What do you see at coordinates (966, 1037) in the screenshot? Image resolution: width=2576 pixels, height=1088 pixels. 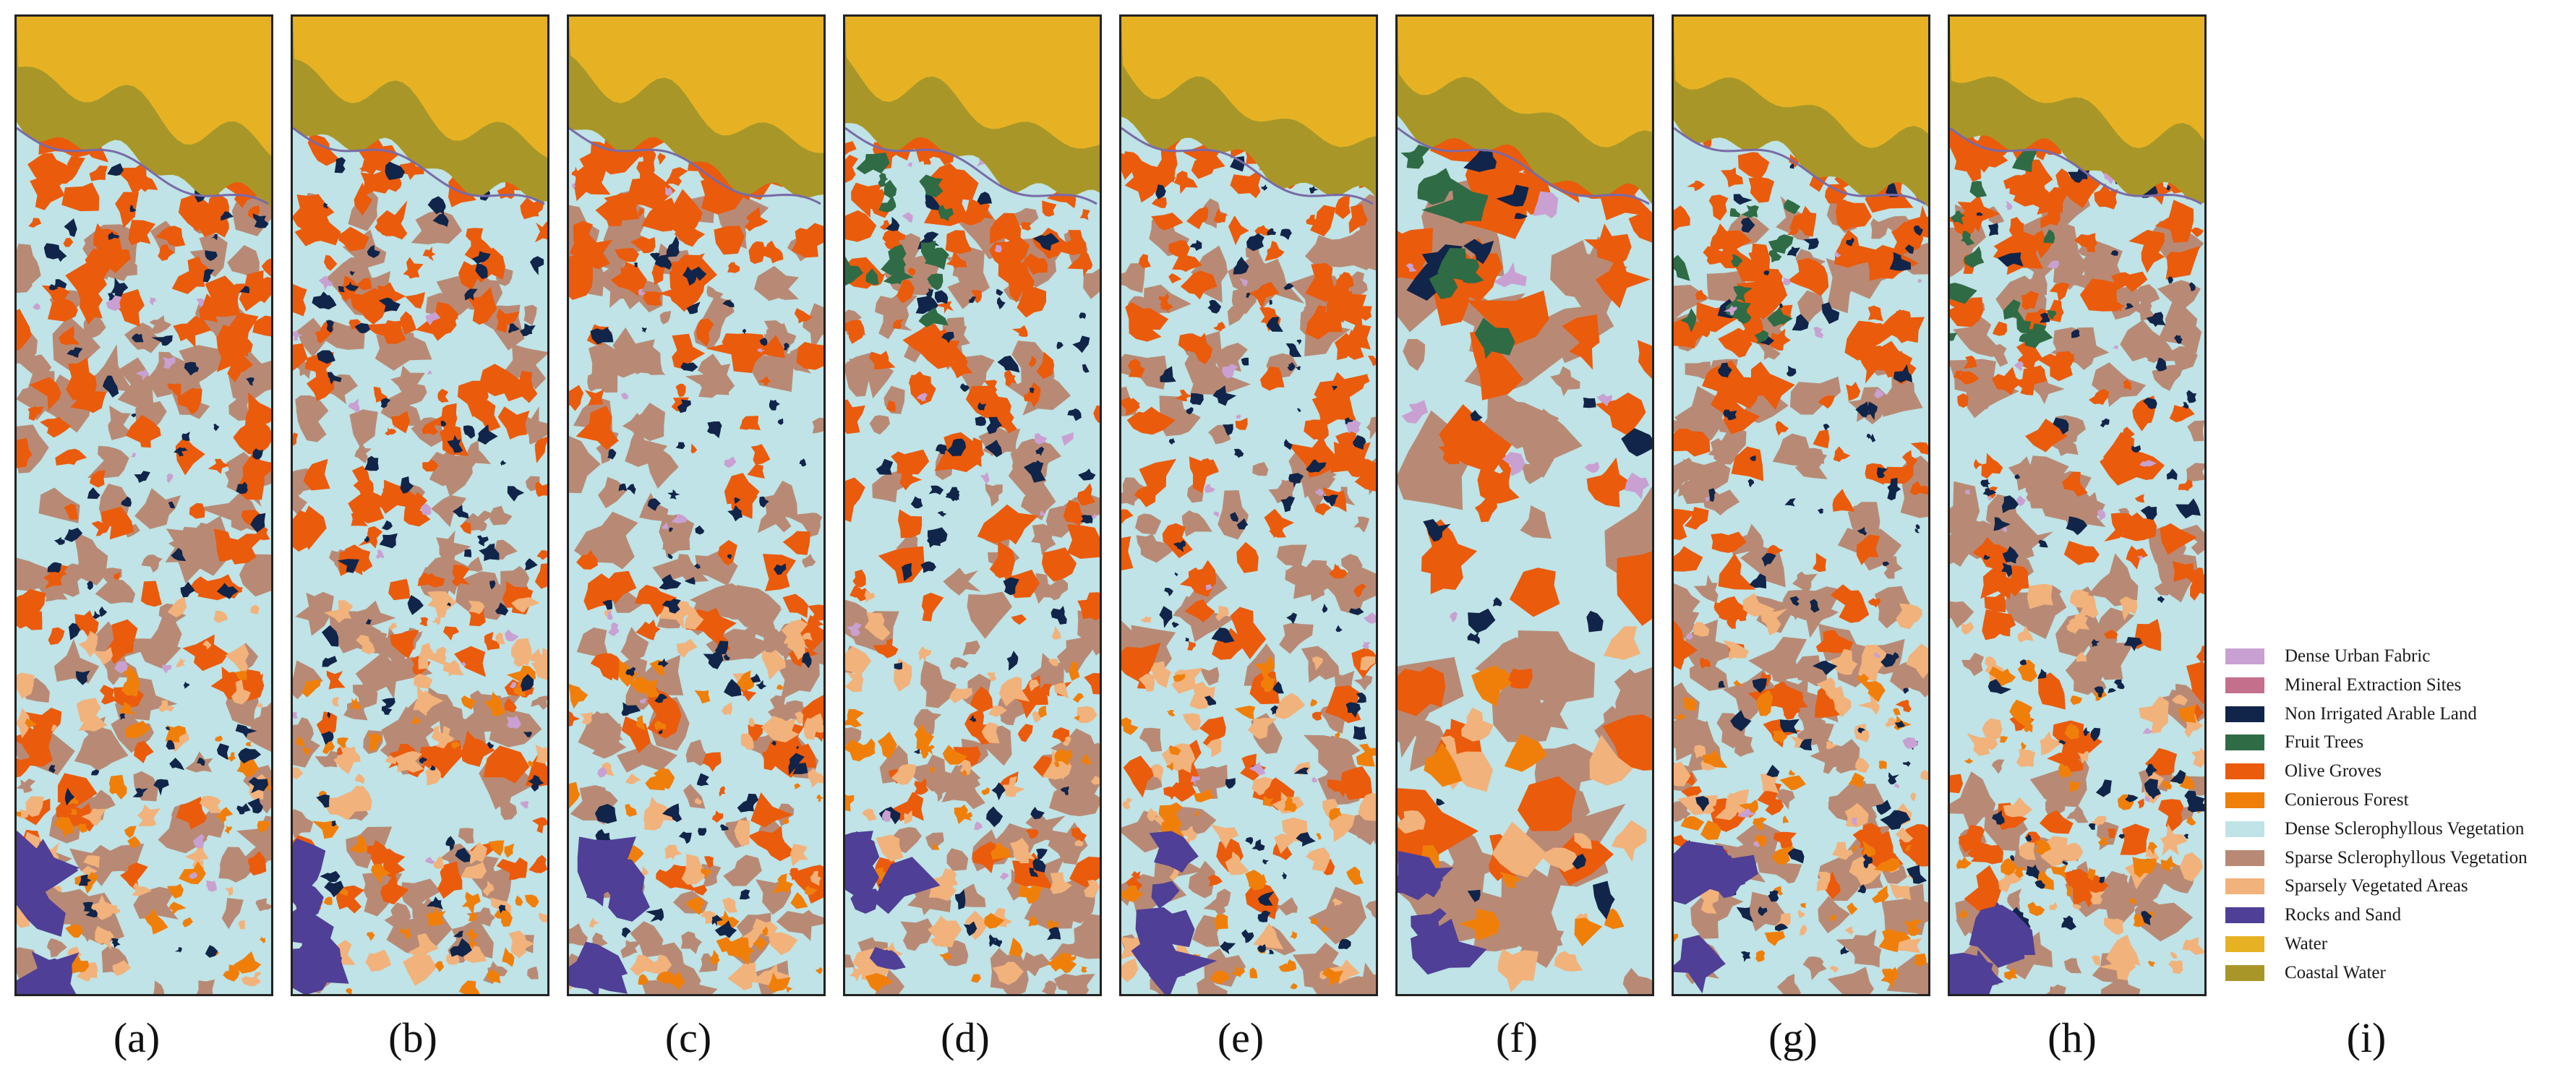 I see `caption-d: (d)` at bounding box center [966, 1037].